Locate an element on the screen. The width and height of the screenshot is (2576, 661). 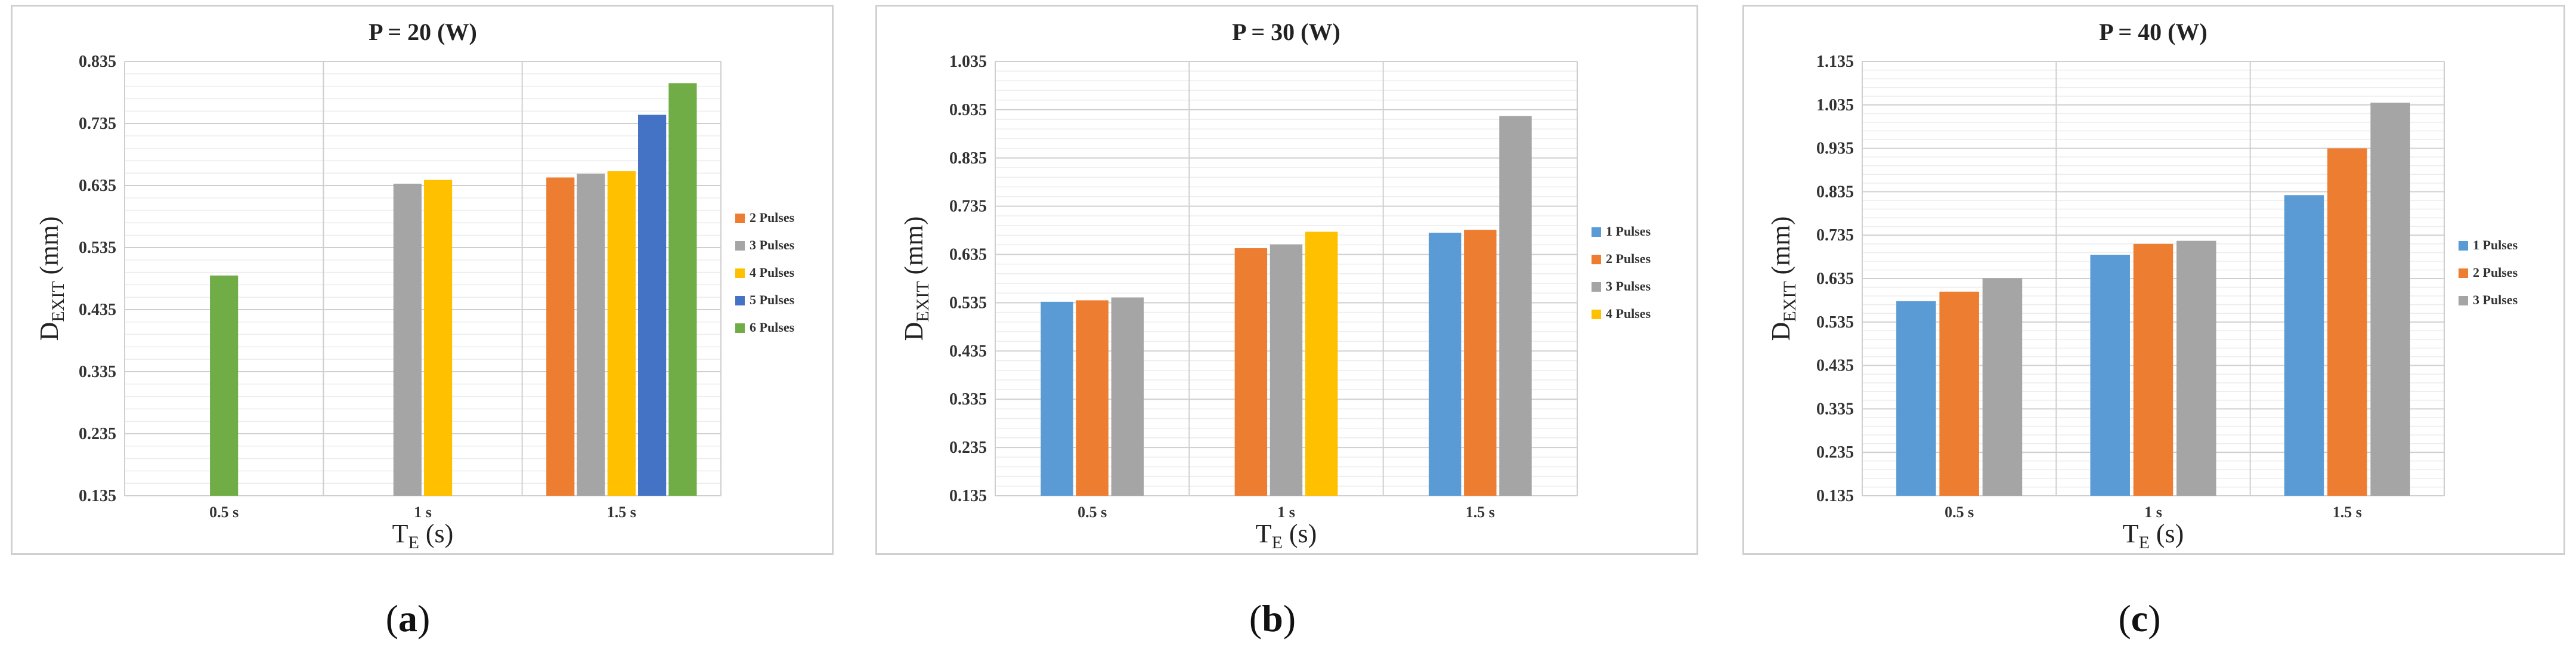
bar-1-pulses-1s is located at coordinates (2110, 375).